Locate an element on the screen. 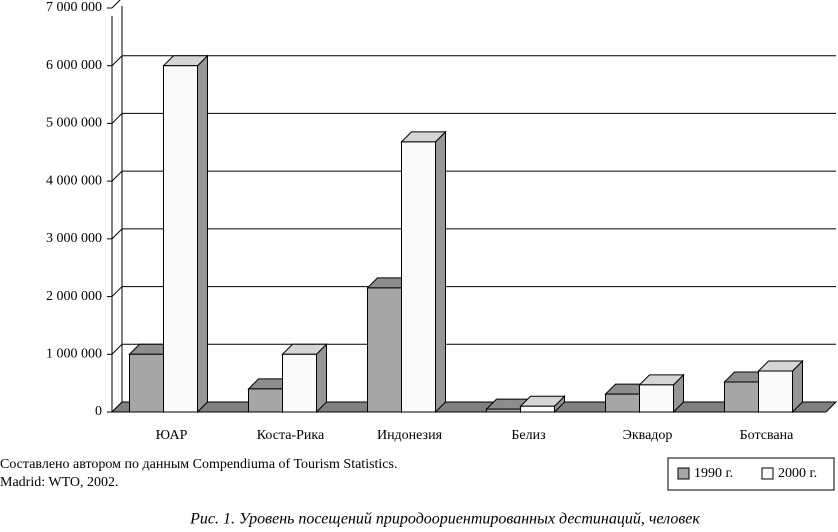 The height and width of the screenshot is (532, 838). legend-label: 1990 г. is located at coordinates (713, 473).